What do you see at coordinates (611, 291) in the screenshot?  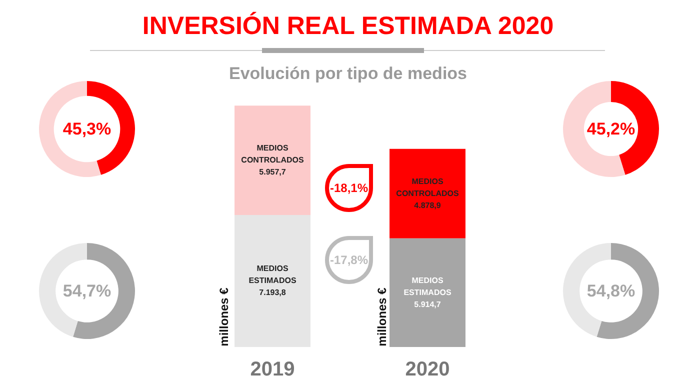 I see `text: 54,8%` at bounding box center [611, 291].